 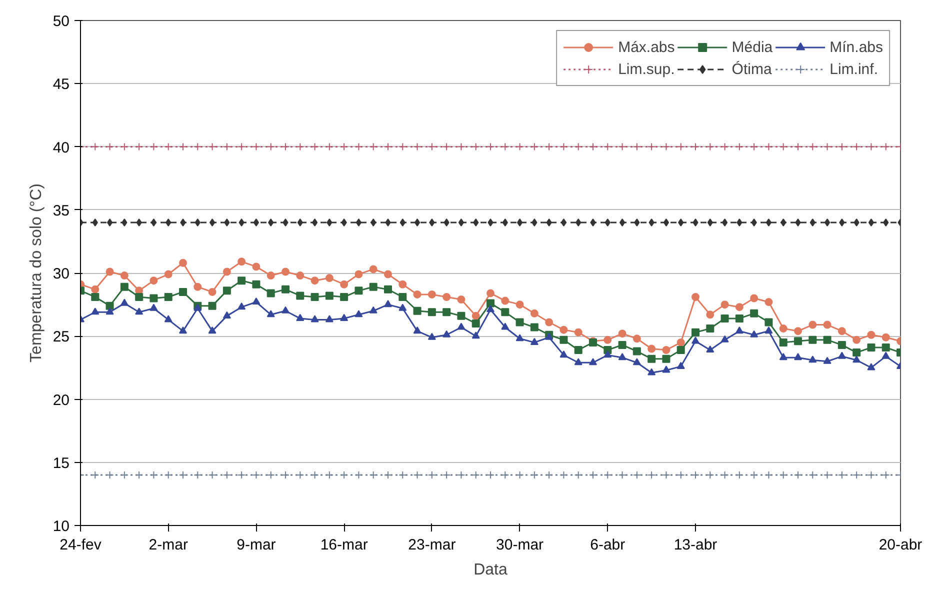 I want to click on y-tick-label: 30, so click(x=61, y=274).